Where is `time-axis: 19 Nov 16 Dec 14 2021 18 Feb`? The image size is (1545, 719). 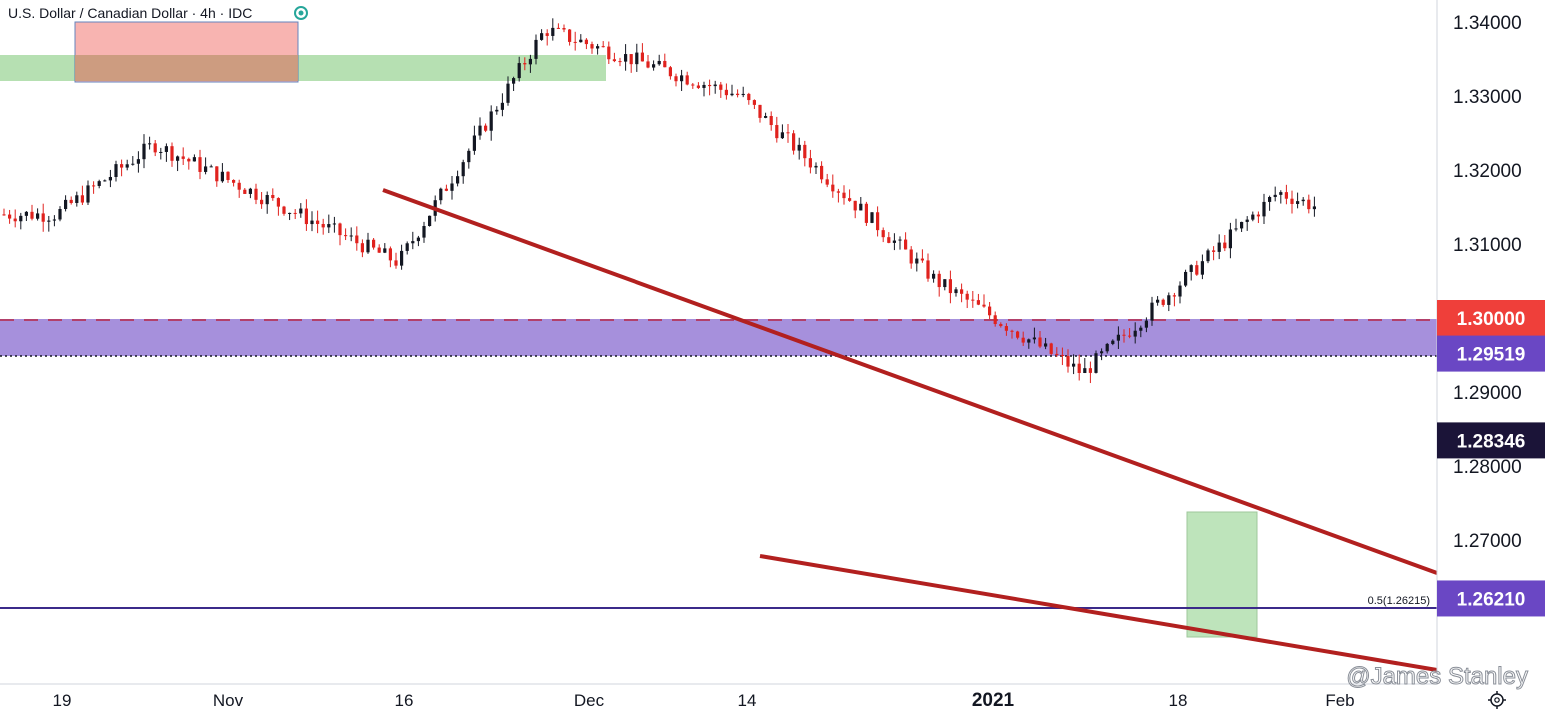 time-axis: 19 Nov 16 Dec 14 2021 18 Feb is located at coordinates (704, 700).